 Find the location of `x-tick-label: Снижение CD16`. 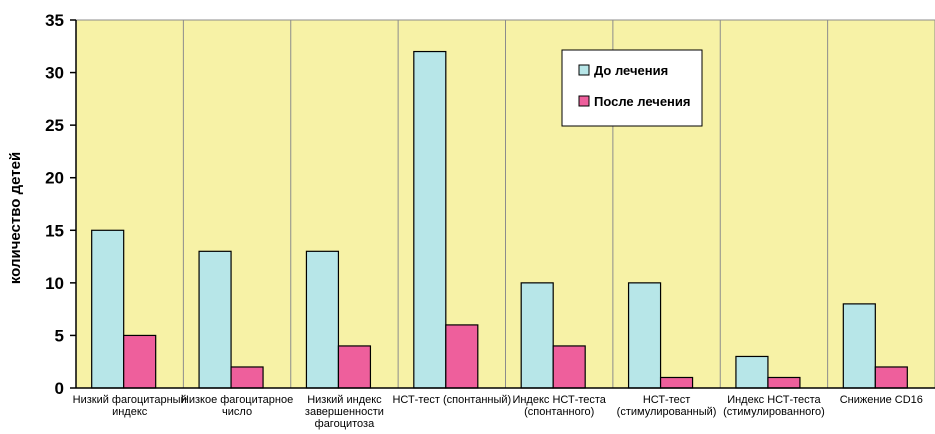

x-tick-label: Снижение CD16 is located at coordinates (881, 400).